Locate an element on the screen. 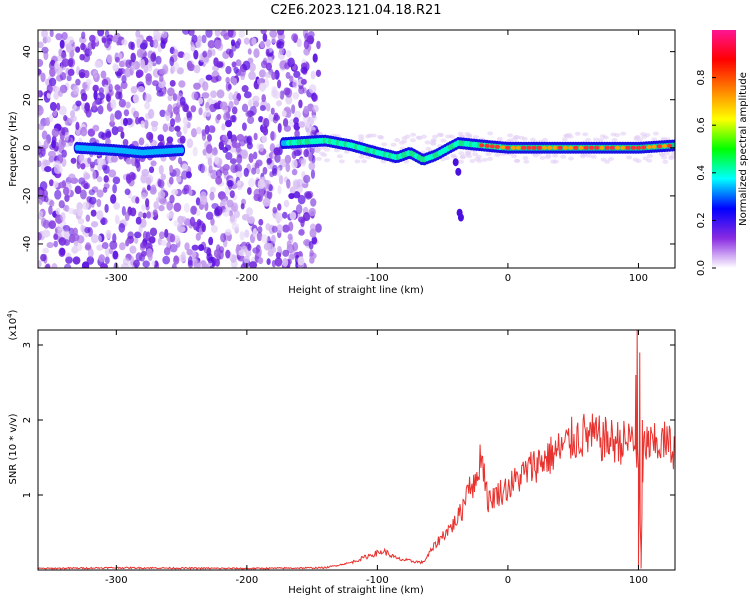  snr-x-label: Height of straight line (km) is located at coordinates (356, 590).